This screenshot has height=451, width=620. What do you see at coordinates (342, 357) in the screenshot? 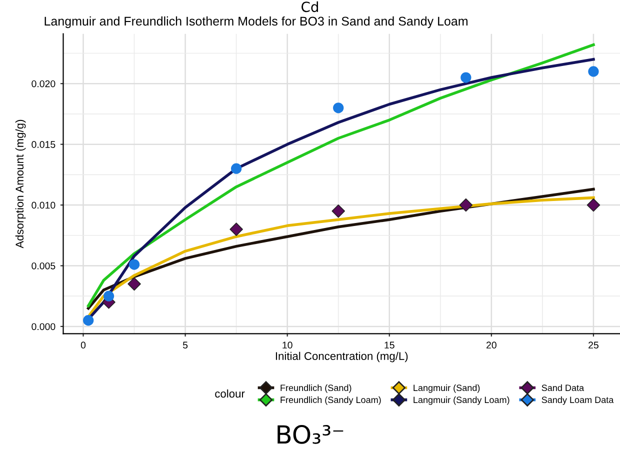
I see `x-axis-title: Initial Concentration (mg/L)` at bounding box center [342, 357].